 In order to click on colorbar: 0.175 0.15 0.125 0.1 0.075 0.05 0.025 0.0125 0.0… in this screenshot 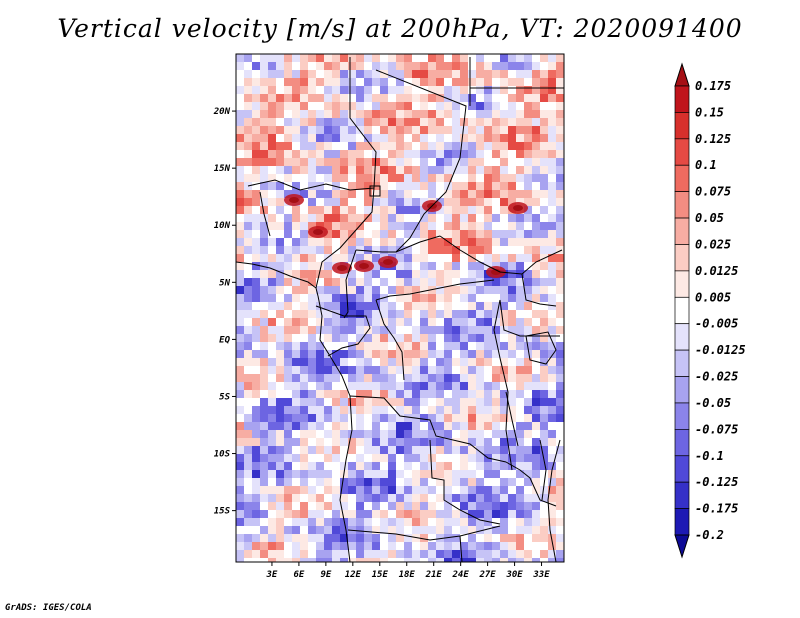, I will do `click(710, 310)`.